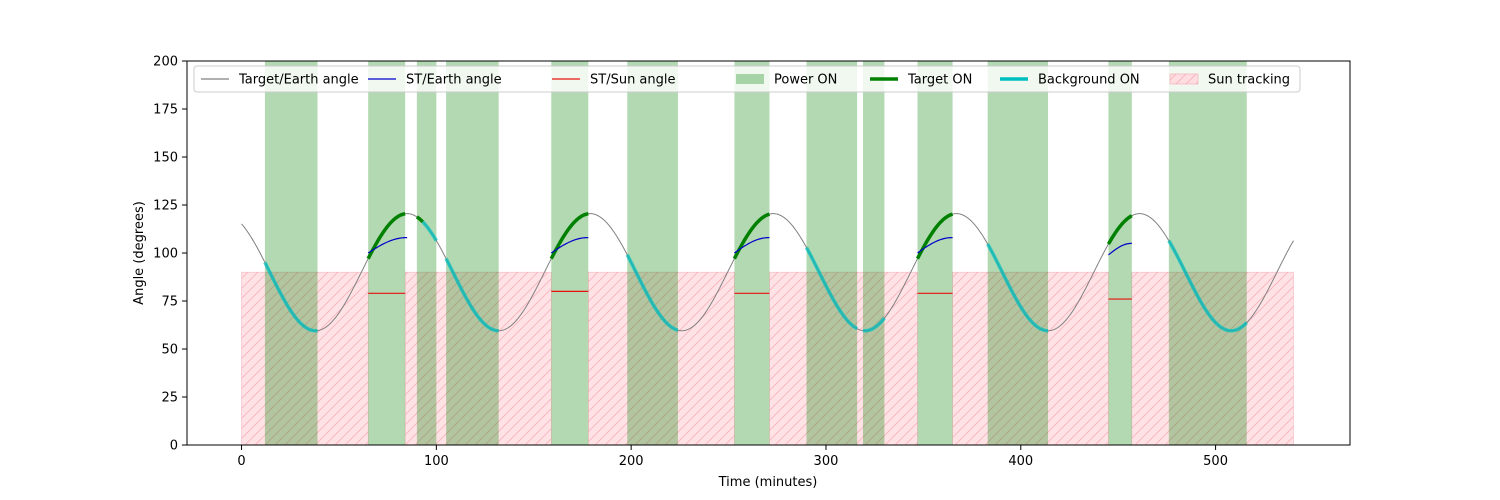 This screenshot has width=1500, height=500. I want to click on legend-item: ST/Sun angle, so click(614, 80).